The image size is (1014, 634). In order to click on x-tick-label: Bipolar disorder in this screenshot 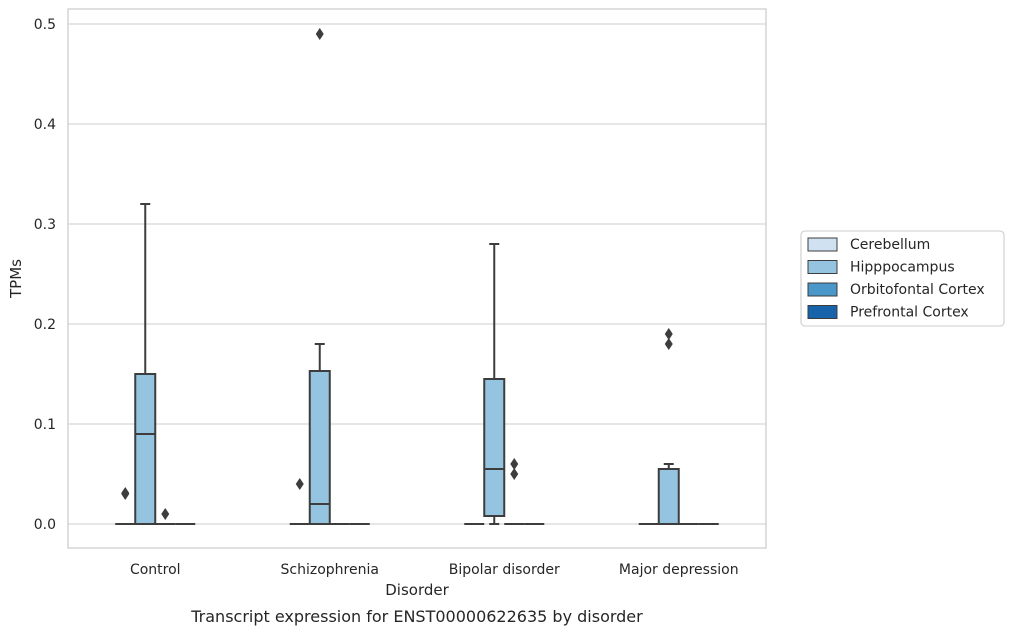, I will do `click(504, 570)`.